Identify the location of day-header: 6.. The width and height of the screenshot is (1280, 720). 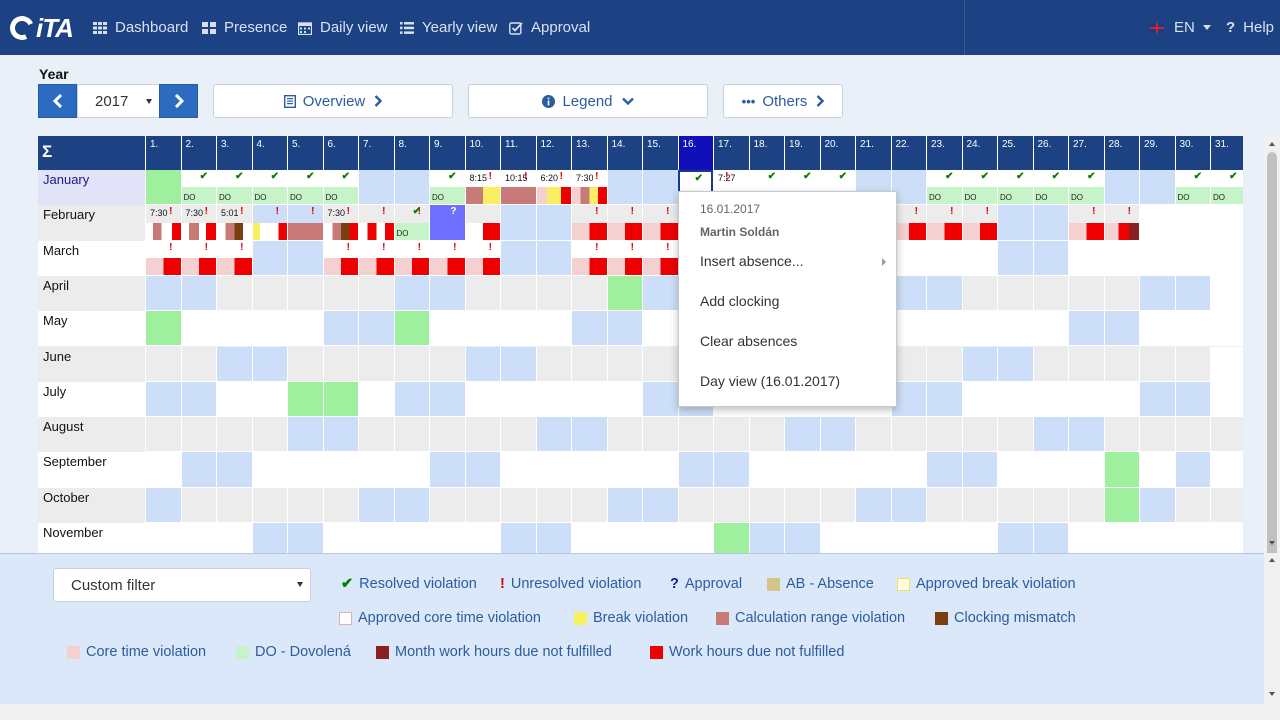
(340, 153).